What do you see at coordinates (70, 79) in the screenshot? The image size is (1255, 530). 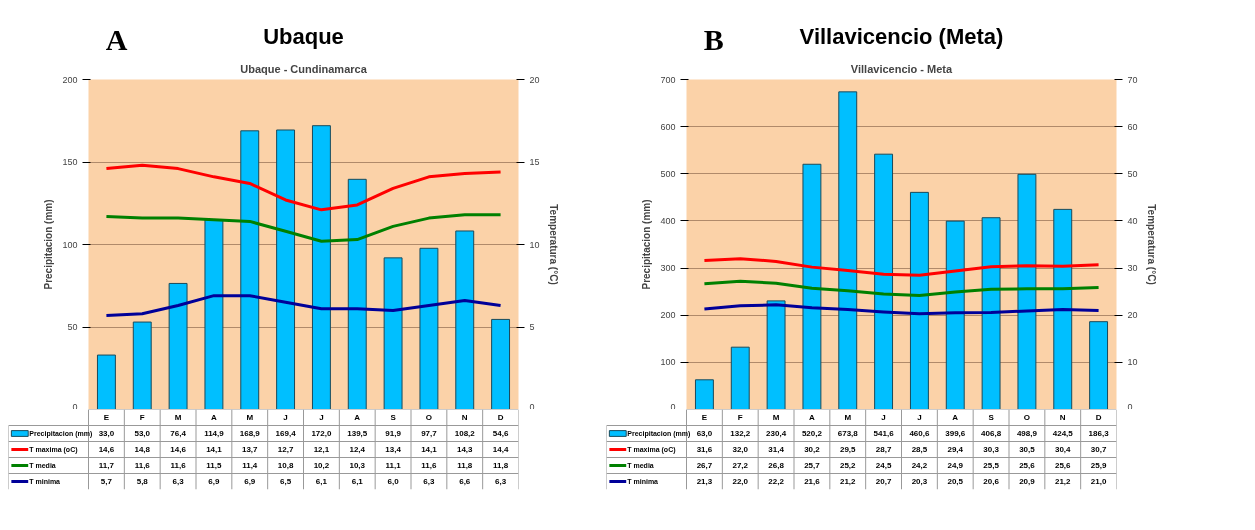 I see `y-tick-label: 200` at bounding box center [70, 79].